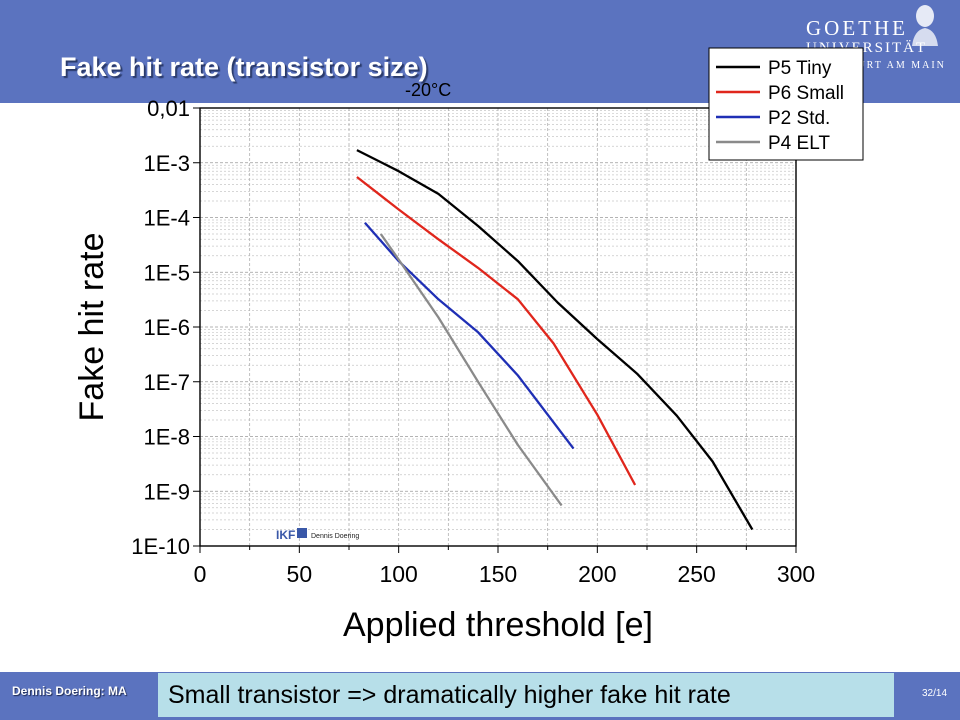 The height and width of the screenshot is (720, 960). What do you see at coordinates (876, 65) in the screenshot?
I see `logo-line-frankfurt: FRANKFURT AM MAIN` at bounding box center [876, 65].